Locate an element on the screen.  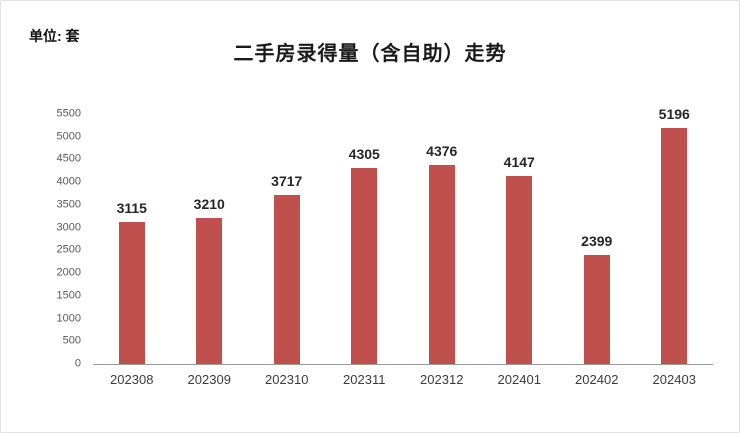
x-axis-label: 202309 is located at coordinates (209, 379).